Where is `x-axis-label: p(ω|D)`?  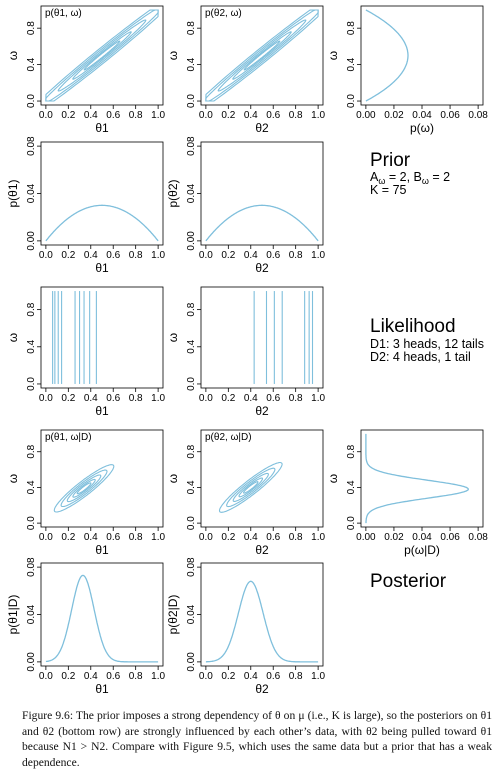 x-axis-label: p(ω|D) is located at coordinates (422, 550).